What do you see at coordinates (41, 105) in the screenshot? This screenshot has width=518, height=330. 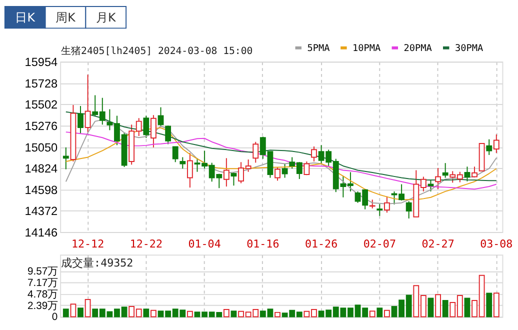 I see `y-tick-label: 15502` at bounding box center [41, 105].